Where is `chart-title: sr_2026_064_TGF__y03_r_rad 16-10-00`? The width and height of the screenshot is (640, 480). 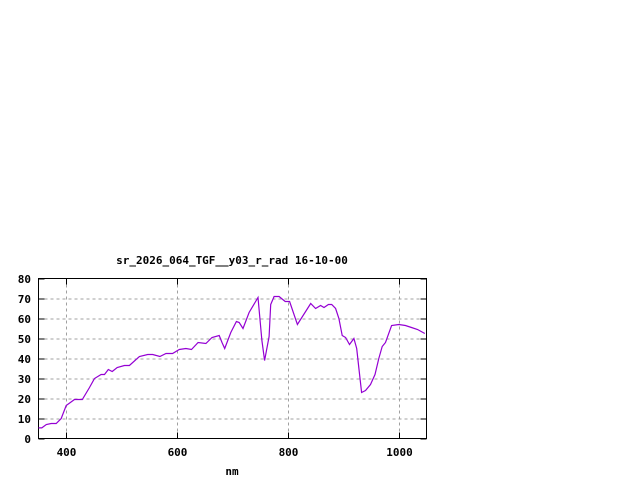 chart-title: sr_2026_064_TGF__y03_r_rad 16-10-00 is located at coordinates (232, 260).